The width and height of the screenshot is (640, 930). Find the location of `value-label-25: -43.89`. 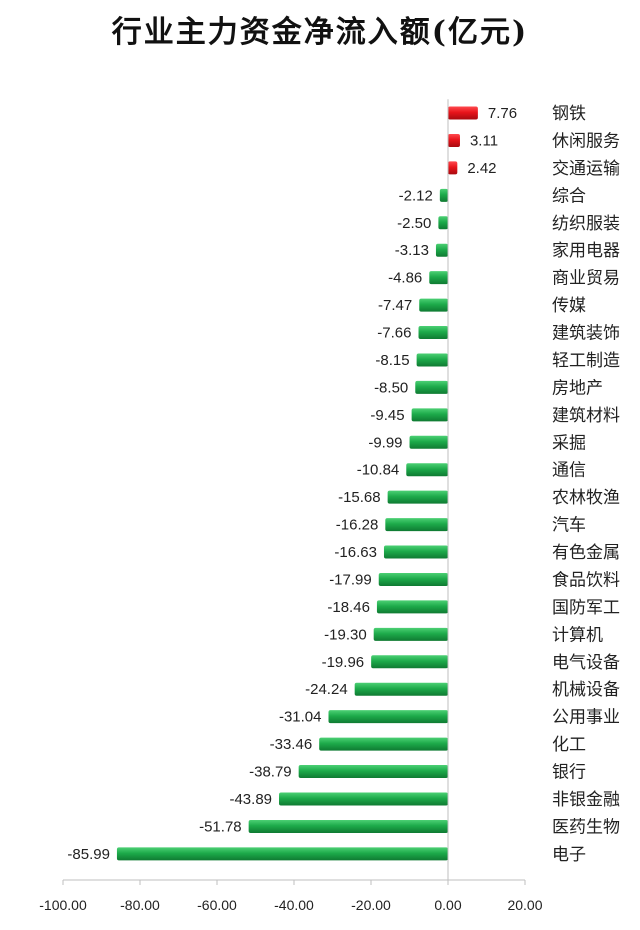

value-label-25: -43.89 is located at coordinates (250, 799).